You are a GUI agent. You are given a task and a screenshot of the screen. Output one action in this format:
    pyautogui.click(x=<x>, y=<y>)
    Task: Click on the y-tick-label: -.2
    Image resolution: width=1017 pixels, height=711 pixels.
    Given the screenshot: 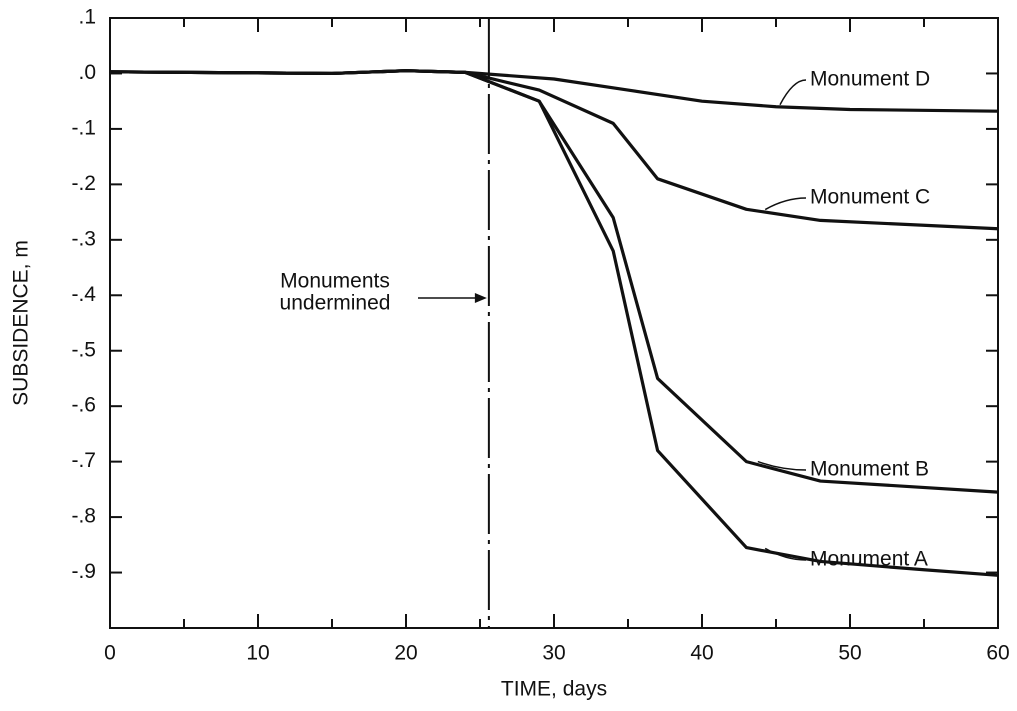 What is the action you would take?
    pyautogui.click(x=83, y=183)
    